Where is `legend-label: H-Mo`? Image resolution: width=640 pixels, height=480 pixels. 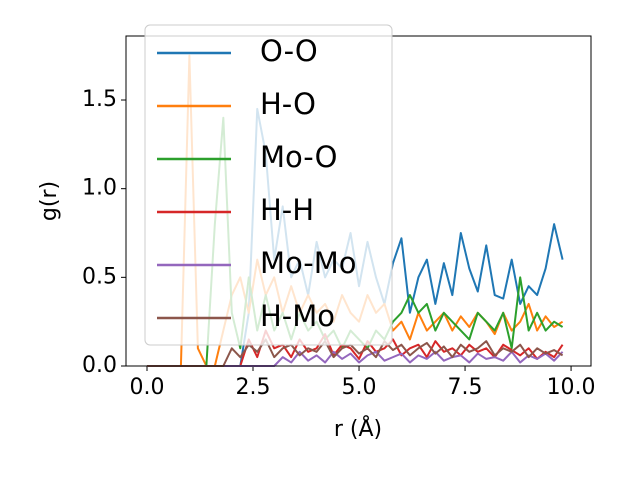
legend-label: H-Mo is located at coordinates (297, 316).